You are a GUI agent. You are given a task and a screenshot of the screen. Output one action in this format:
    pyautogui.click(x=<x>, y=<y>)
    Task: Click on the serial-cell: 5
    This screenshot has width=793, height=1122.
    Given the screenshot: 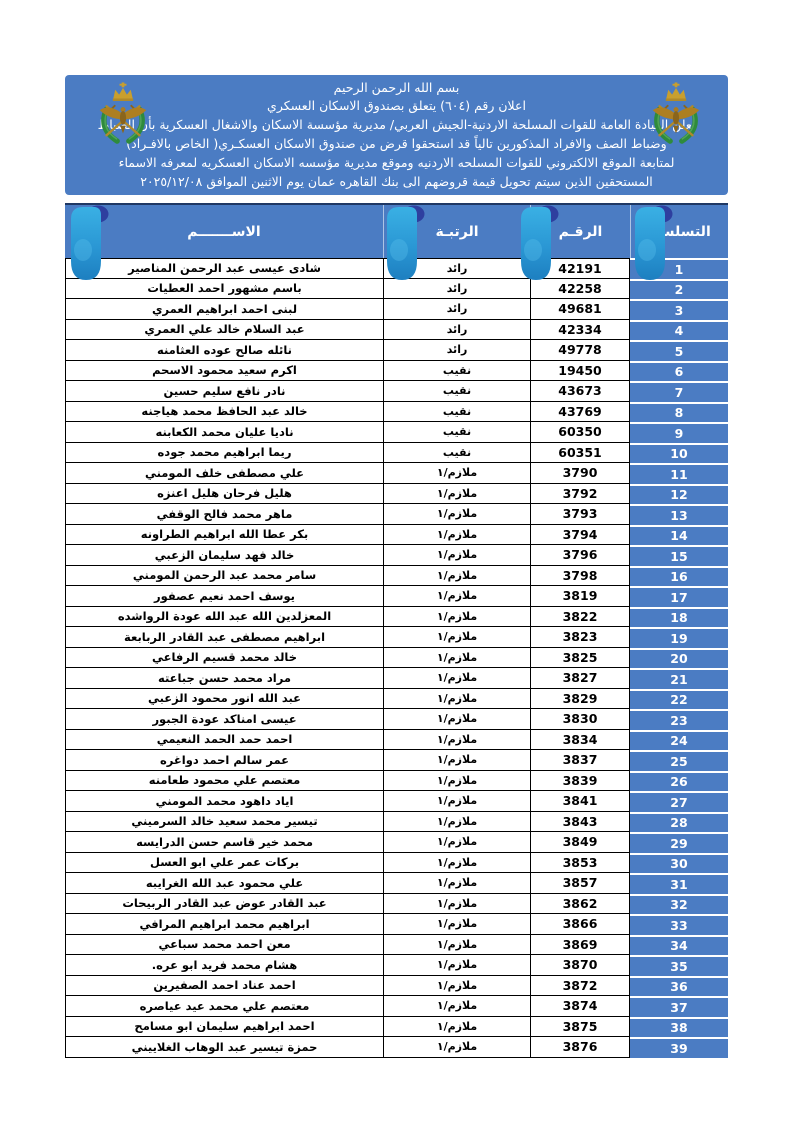 What is the action you would take?
    pyautogui.click(x=679, y=350)
    